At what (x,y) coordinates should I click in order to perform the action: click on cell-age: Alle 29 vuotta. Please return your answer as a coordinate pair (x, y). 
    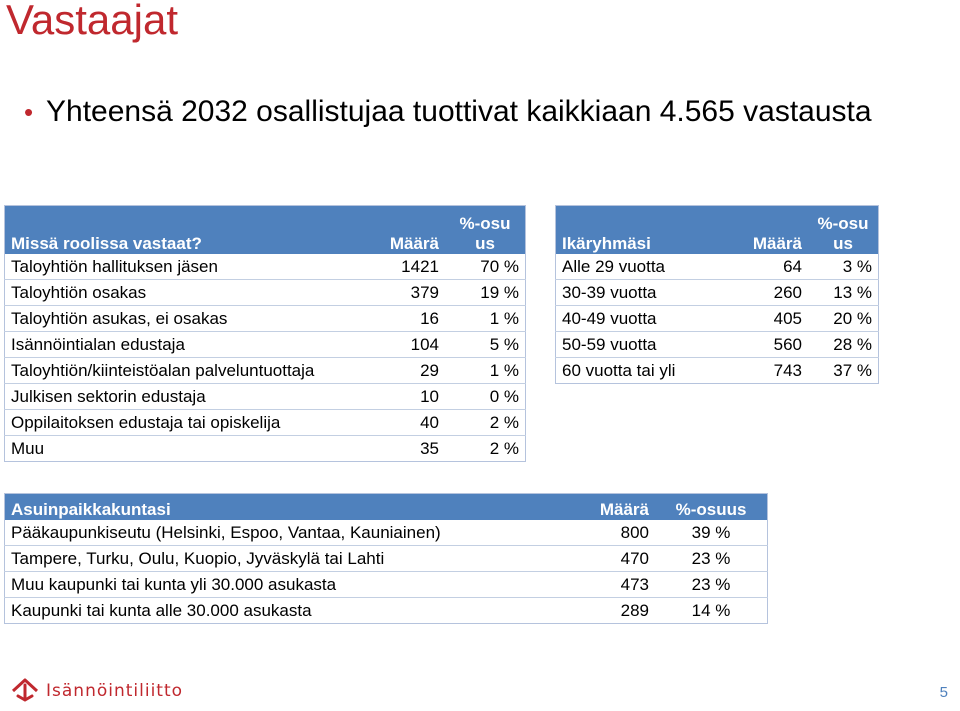
    Looking at the image, I should click on (635, 267).